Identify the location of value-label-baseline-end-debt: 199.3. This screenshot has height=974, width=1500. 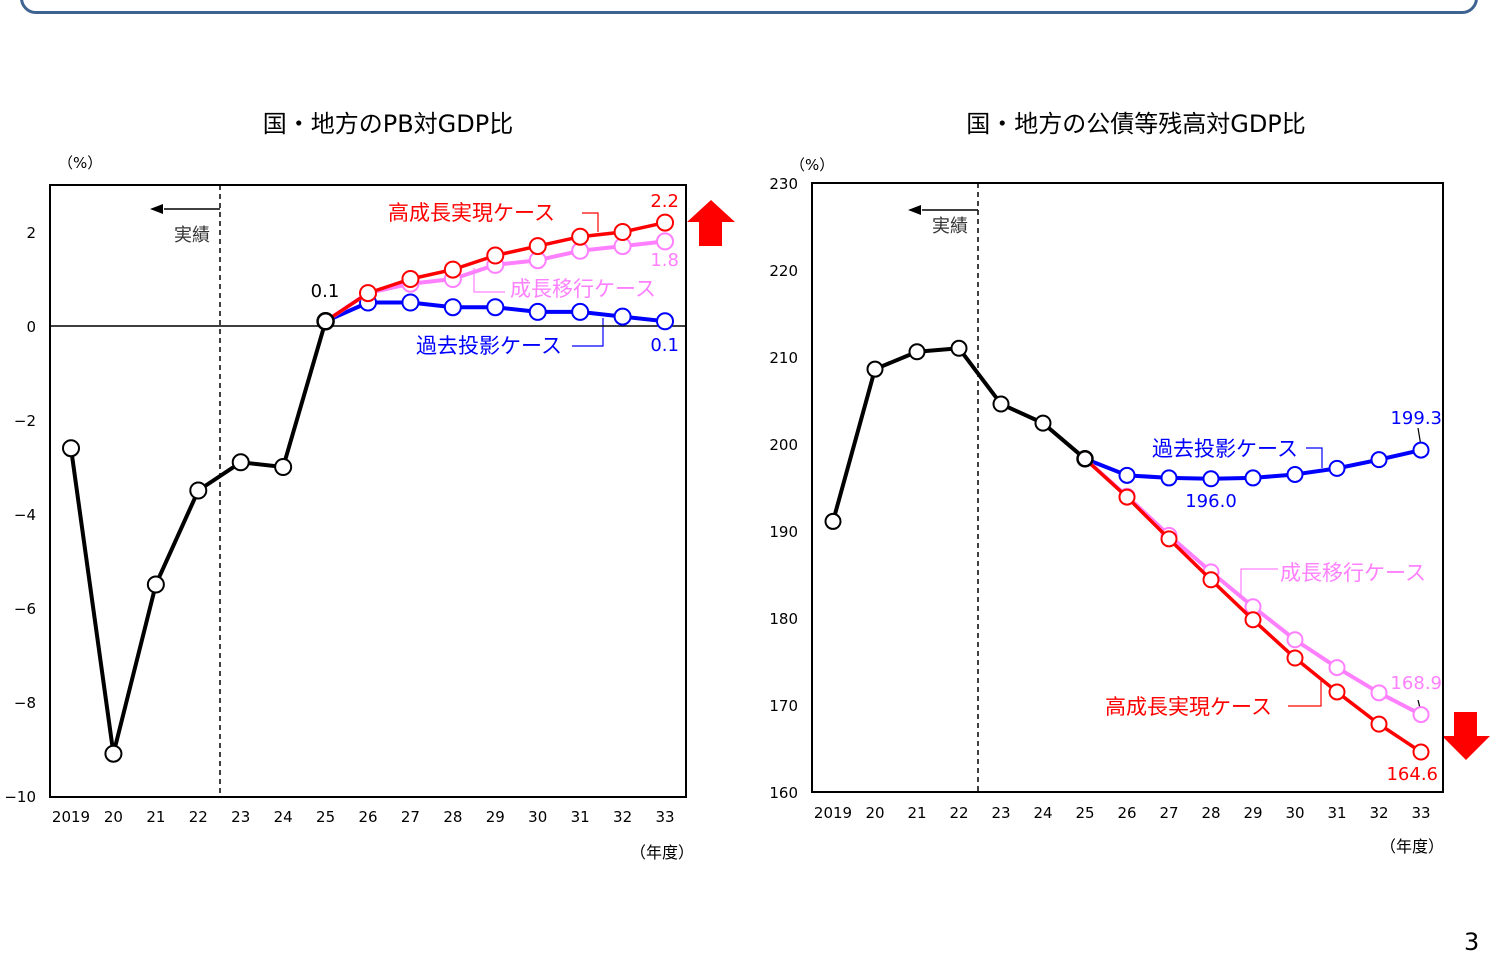
(1416, 418).